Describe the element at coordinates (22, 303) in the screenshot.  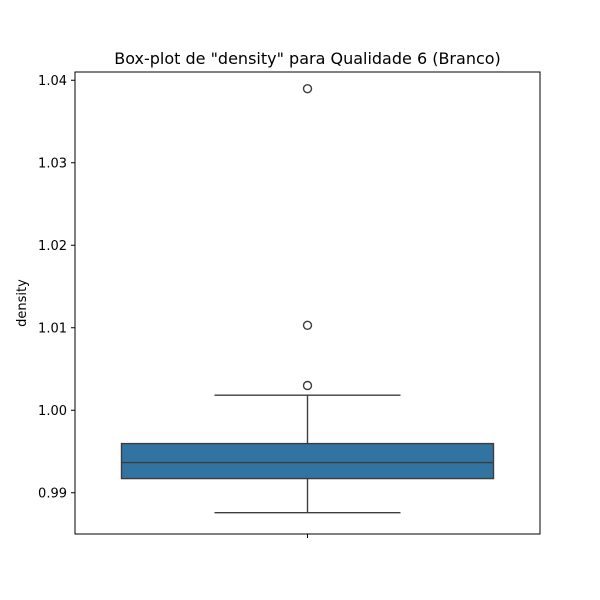
I see `y-axis-label: density` at that location.